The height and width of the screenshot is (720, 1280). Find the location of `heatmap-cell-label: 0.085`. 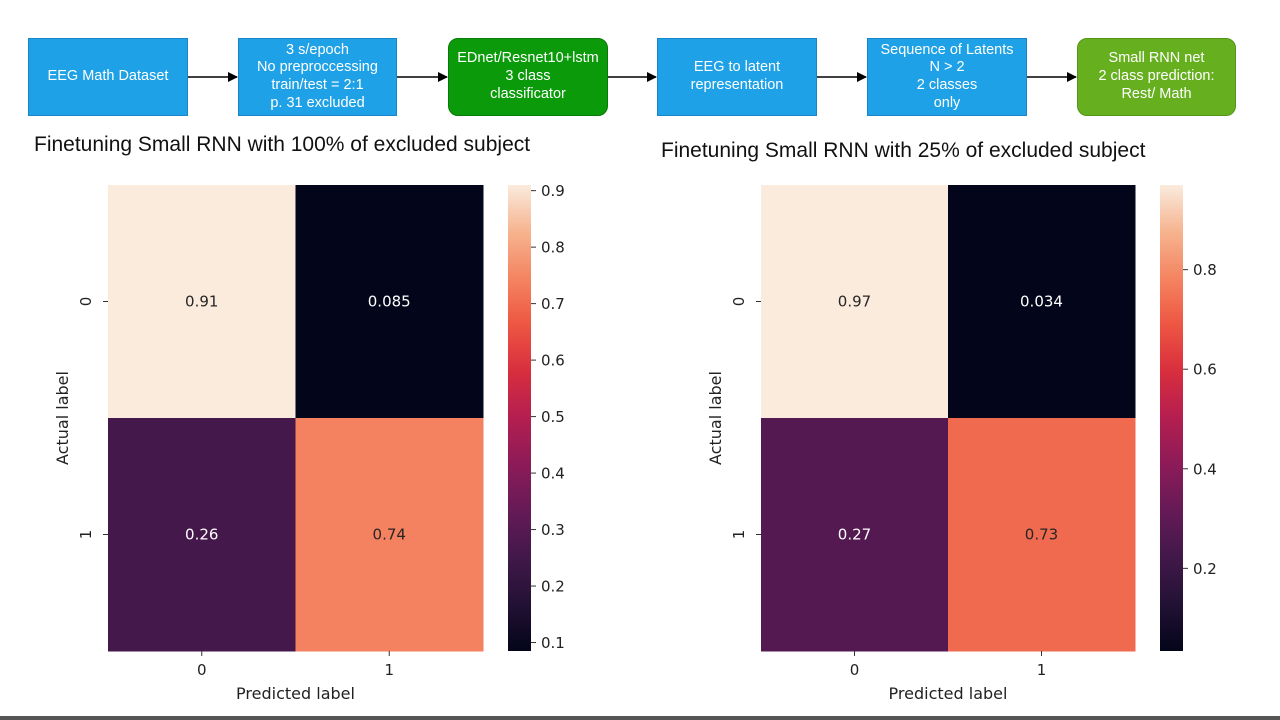

heatmap-cell-label: 0.085 is located at coordinates (389, 302).